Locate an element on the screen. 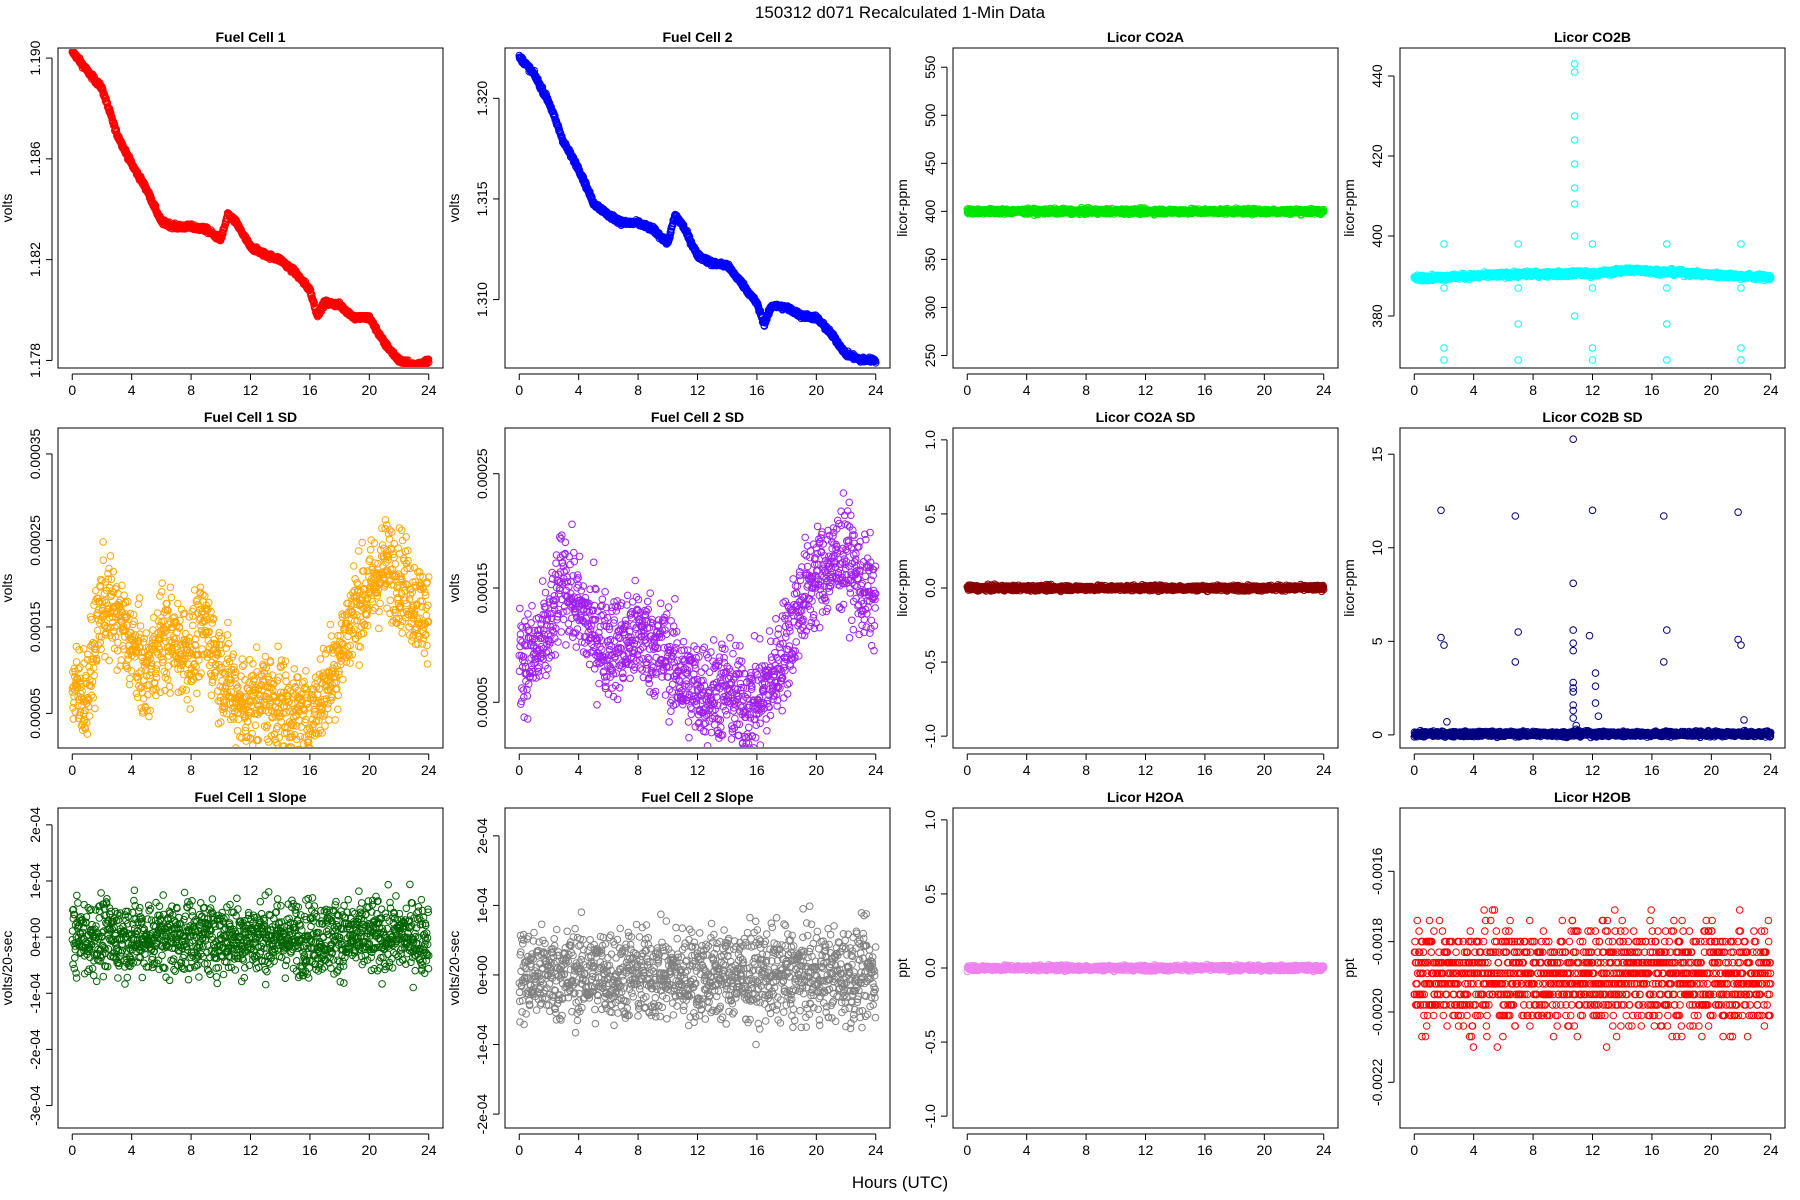  y-tick-label: 1.320 is located at coordinates (482, 98).